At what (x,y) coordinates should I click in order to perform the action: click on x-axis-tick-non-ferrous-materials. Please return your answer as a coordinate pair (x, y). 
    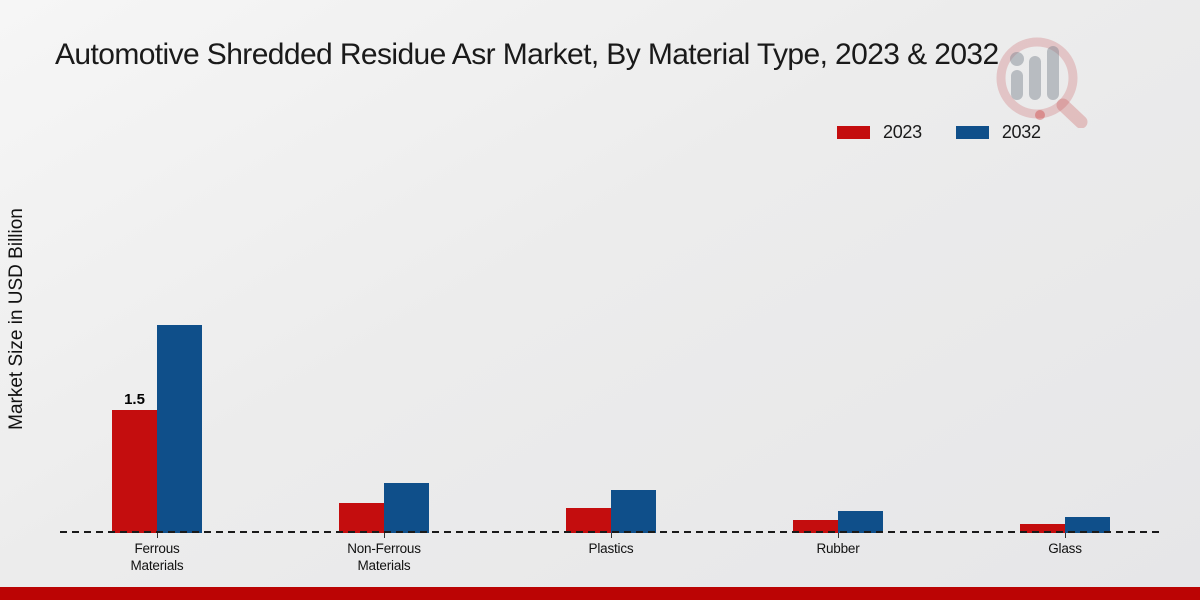
    Looking at the image, I should click on (384, 535).